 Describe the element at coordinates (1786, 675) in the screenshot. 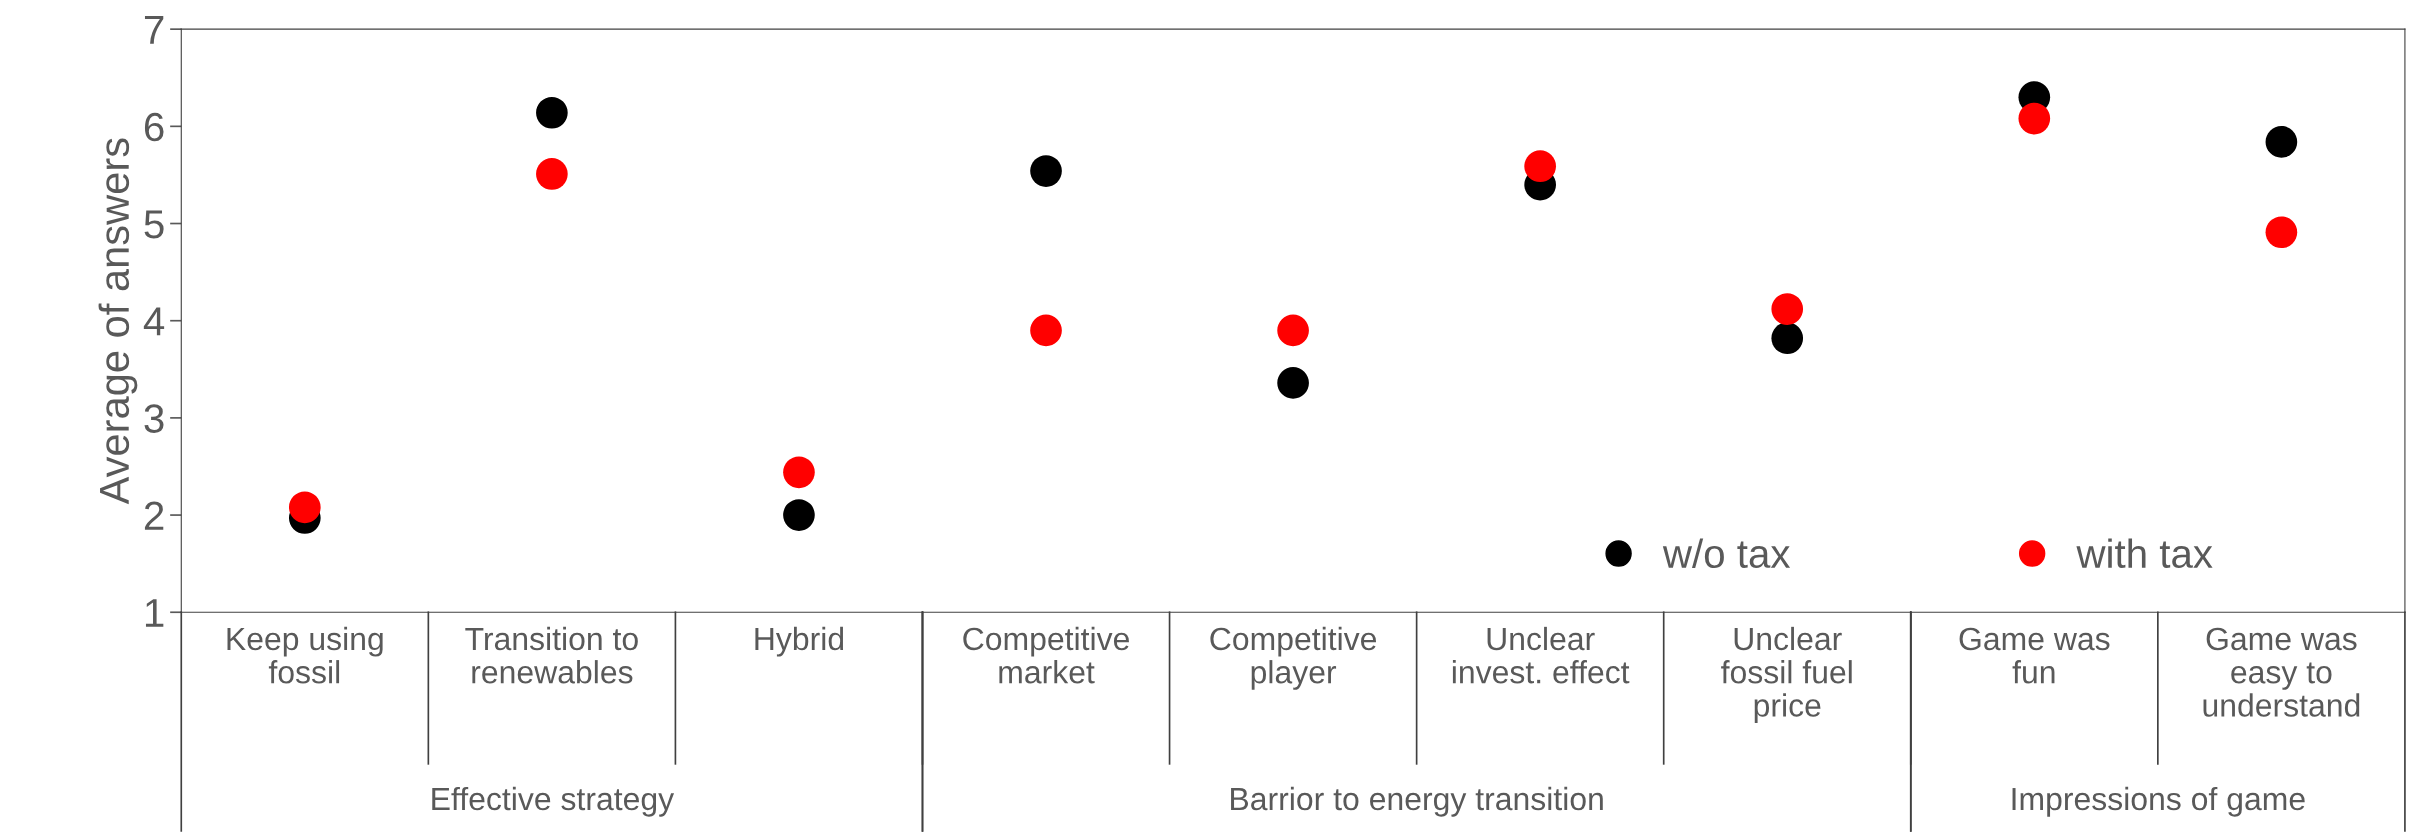

I see `x-tick-label: Unclear fossil fuel price` at that location.